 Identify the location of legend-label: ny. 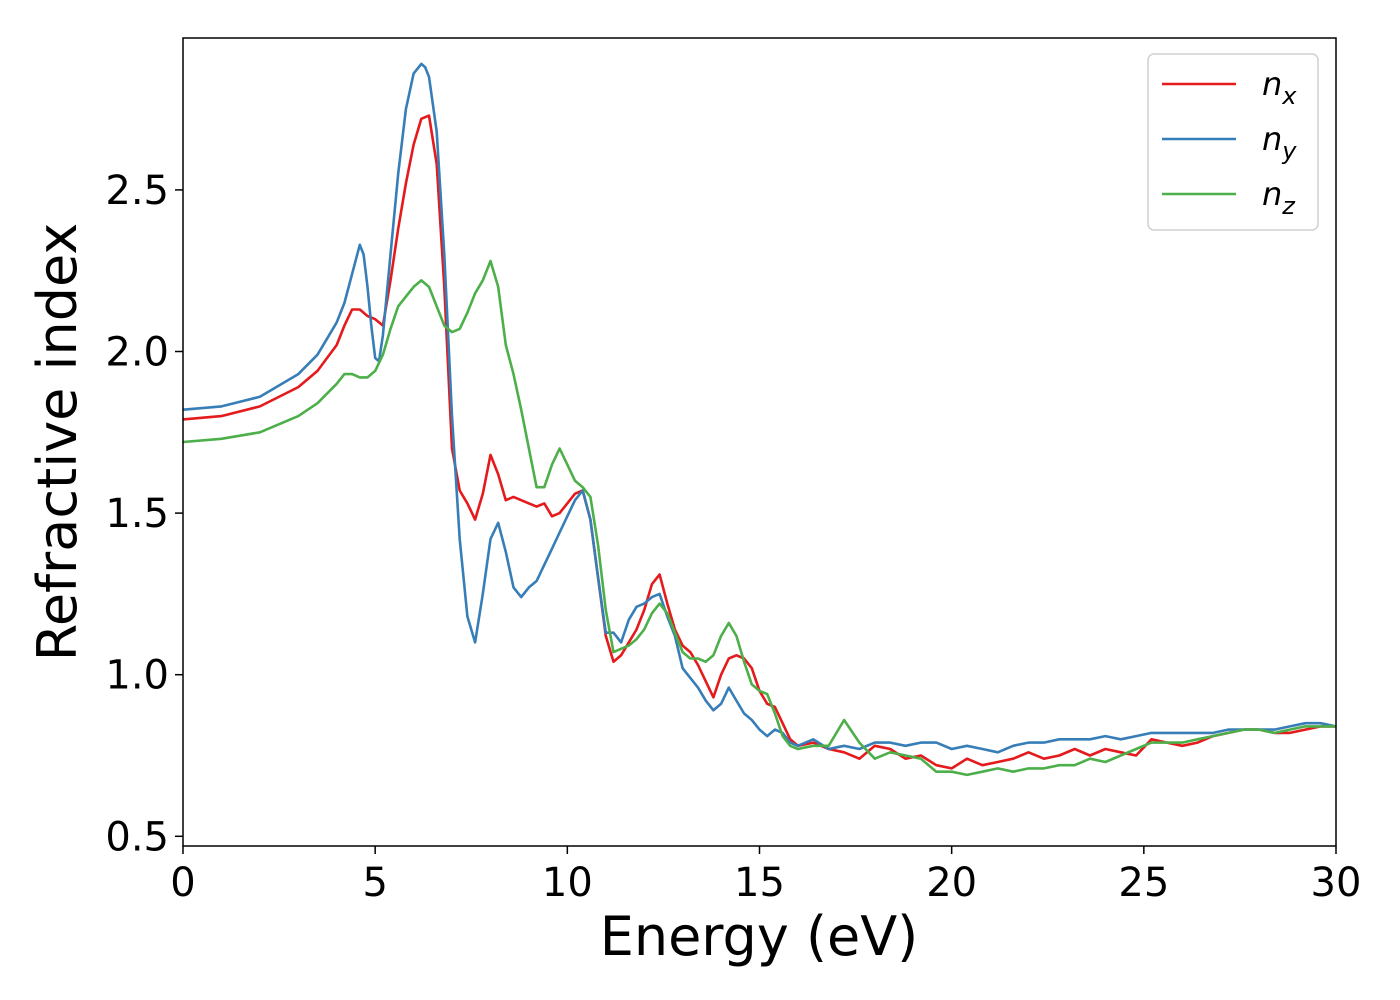
(1279, 142).